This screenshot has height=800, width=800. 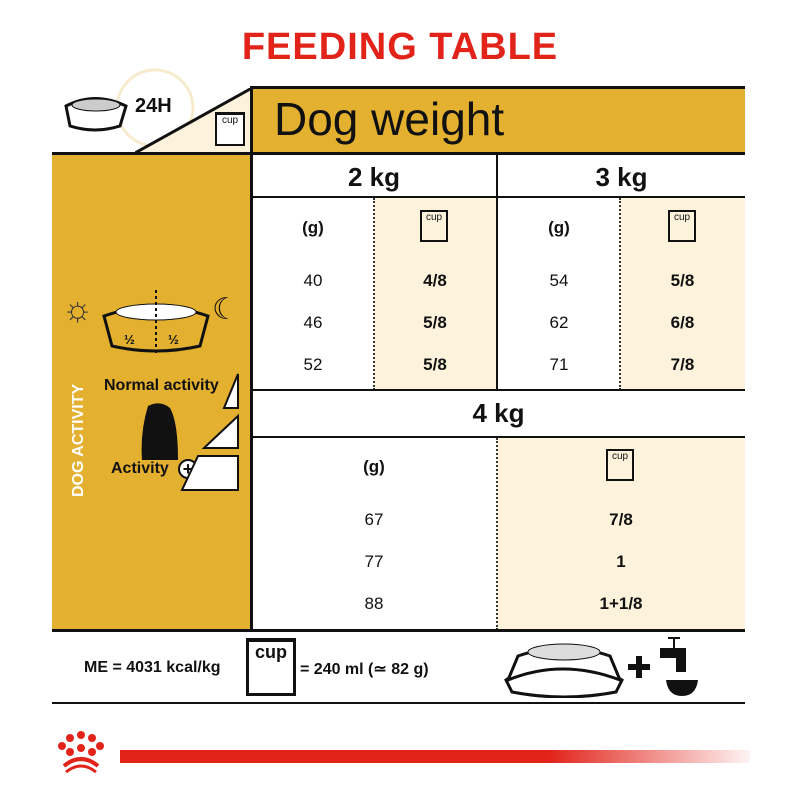 What do you see at coordinates (559, 280) in the screenshot?
I see `grams-value: 54` at bounding box center [559, 280].